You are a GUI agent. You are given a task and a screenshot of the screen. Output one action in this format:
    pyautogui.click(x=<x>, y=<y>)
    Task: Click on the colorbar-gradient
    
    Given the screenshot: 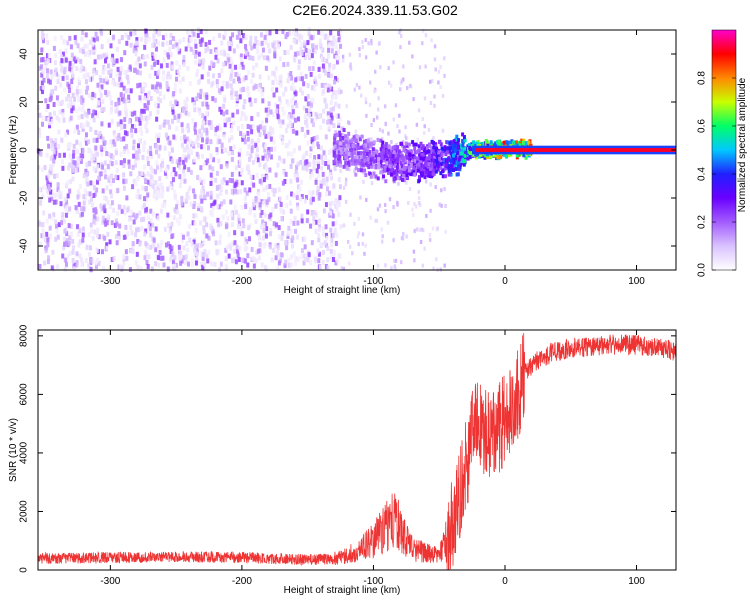 What is the action you would take?
    pyautogui.click(x=724, y=150)
    